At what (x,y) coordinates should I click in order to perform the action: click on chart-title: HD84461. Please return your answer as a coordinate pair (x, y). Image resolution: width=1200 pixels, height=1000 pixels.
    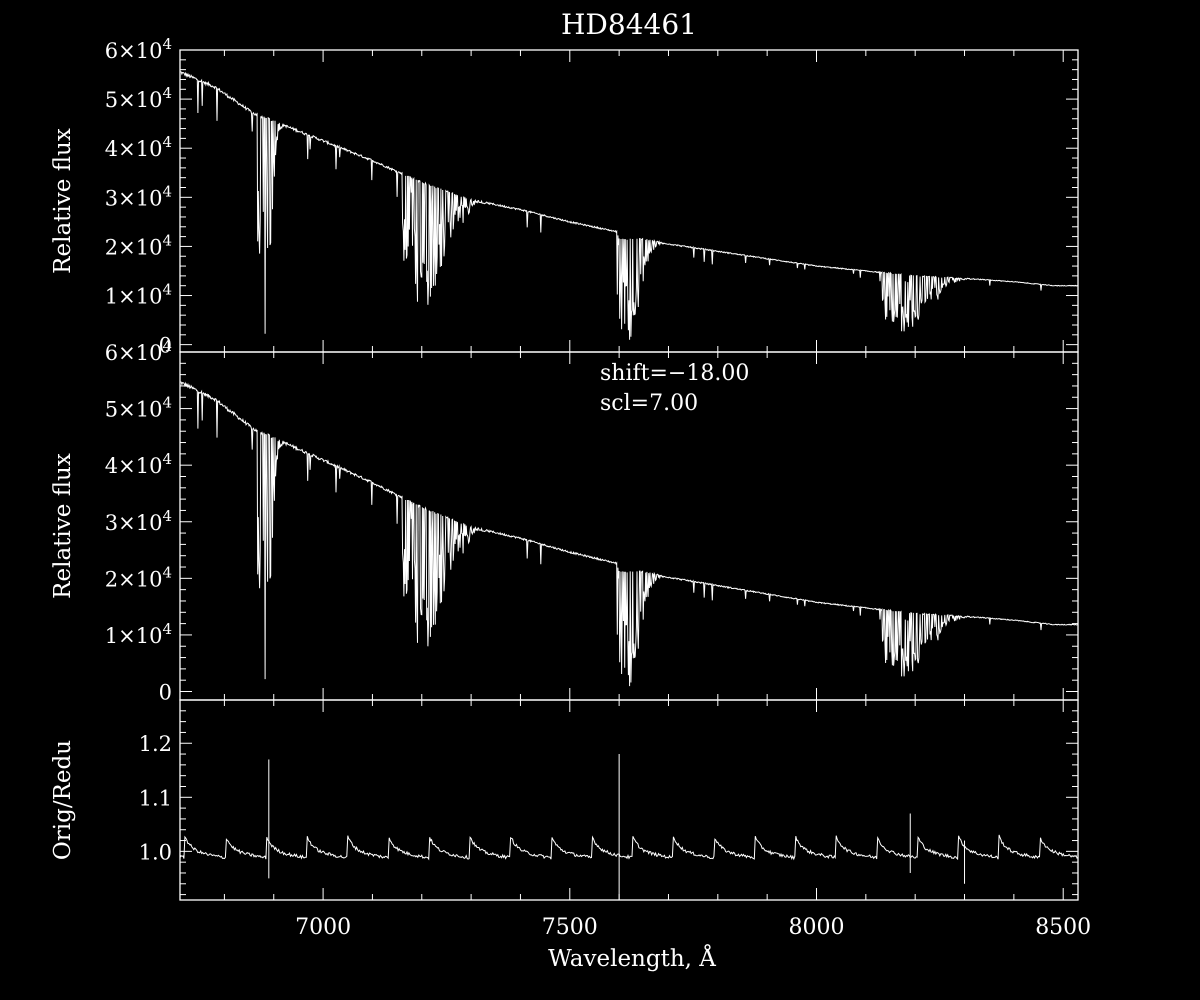
    Looking at the image, I should click on (629, 24).